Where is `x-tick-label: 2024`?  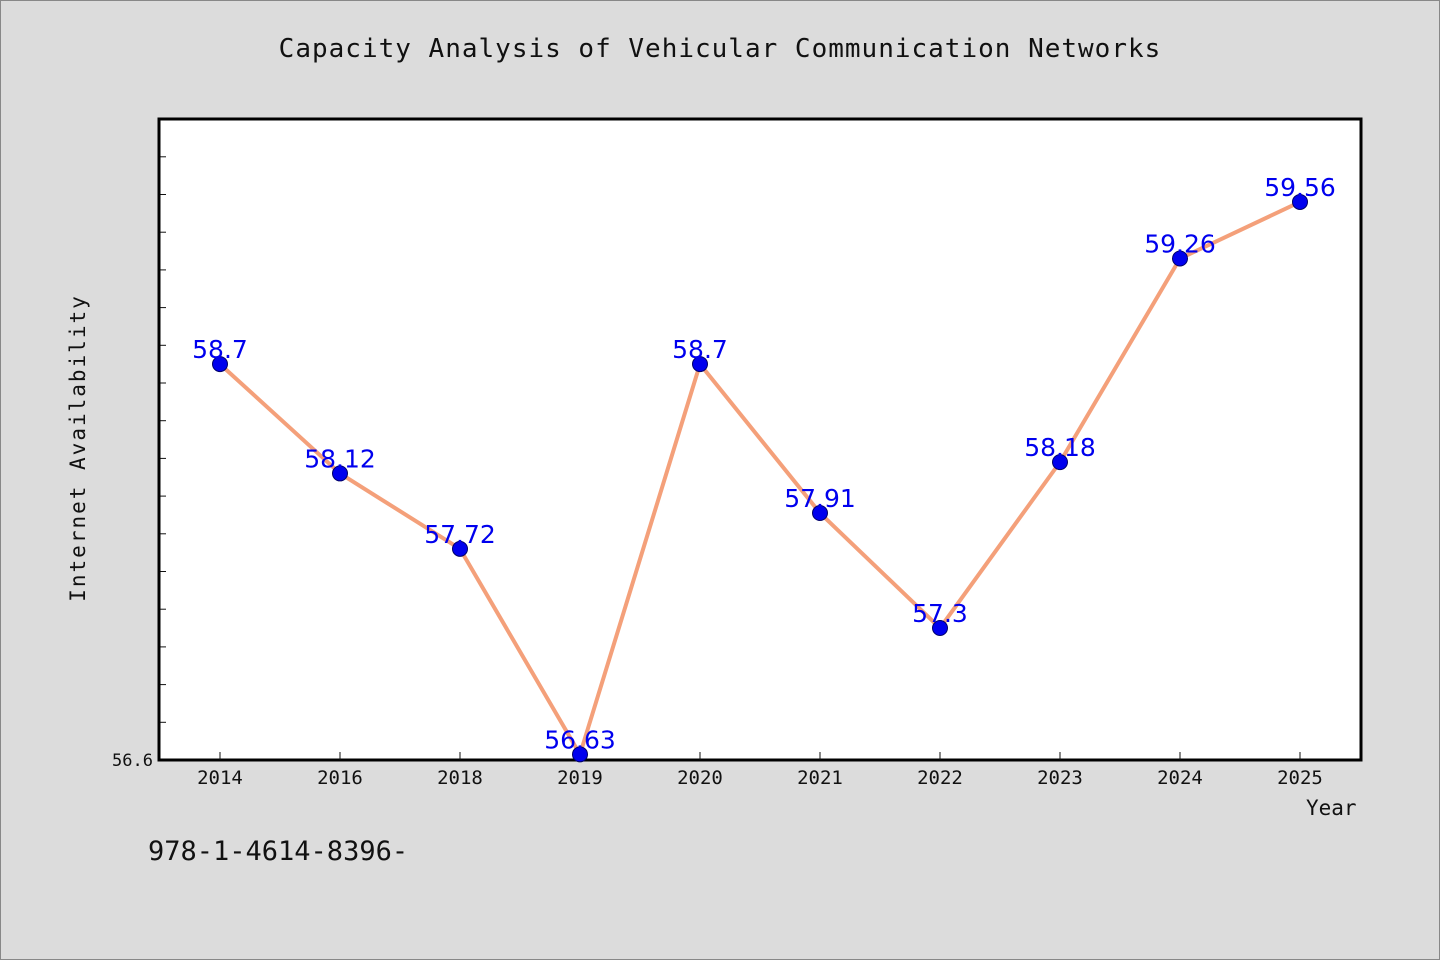
x-tick-label: 2024 is located at coordinates (1180, 778).